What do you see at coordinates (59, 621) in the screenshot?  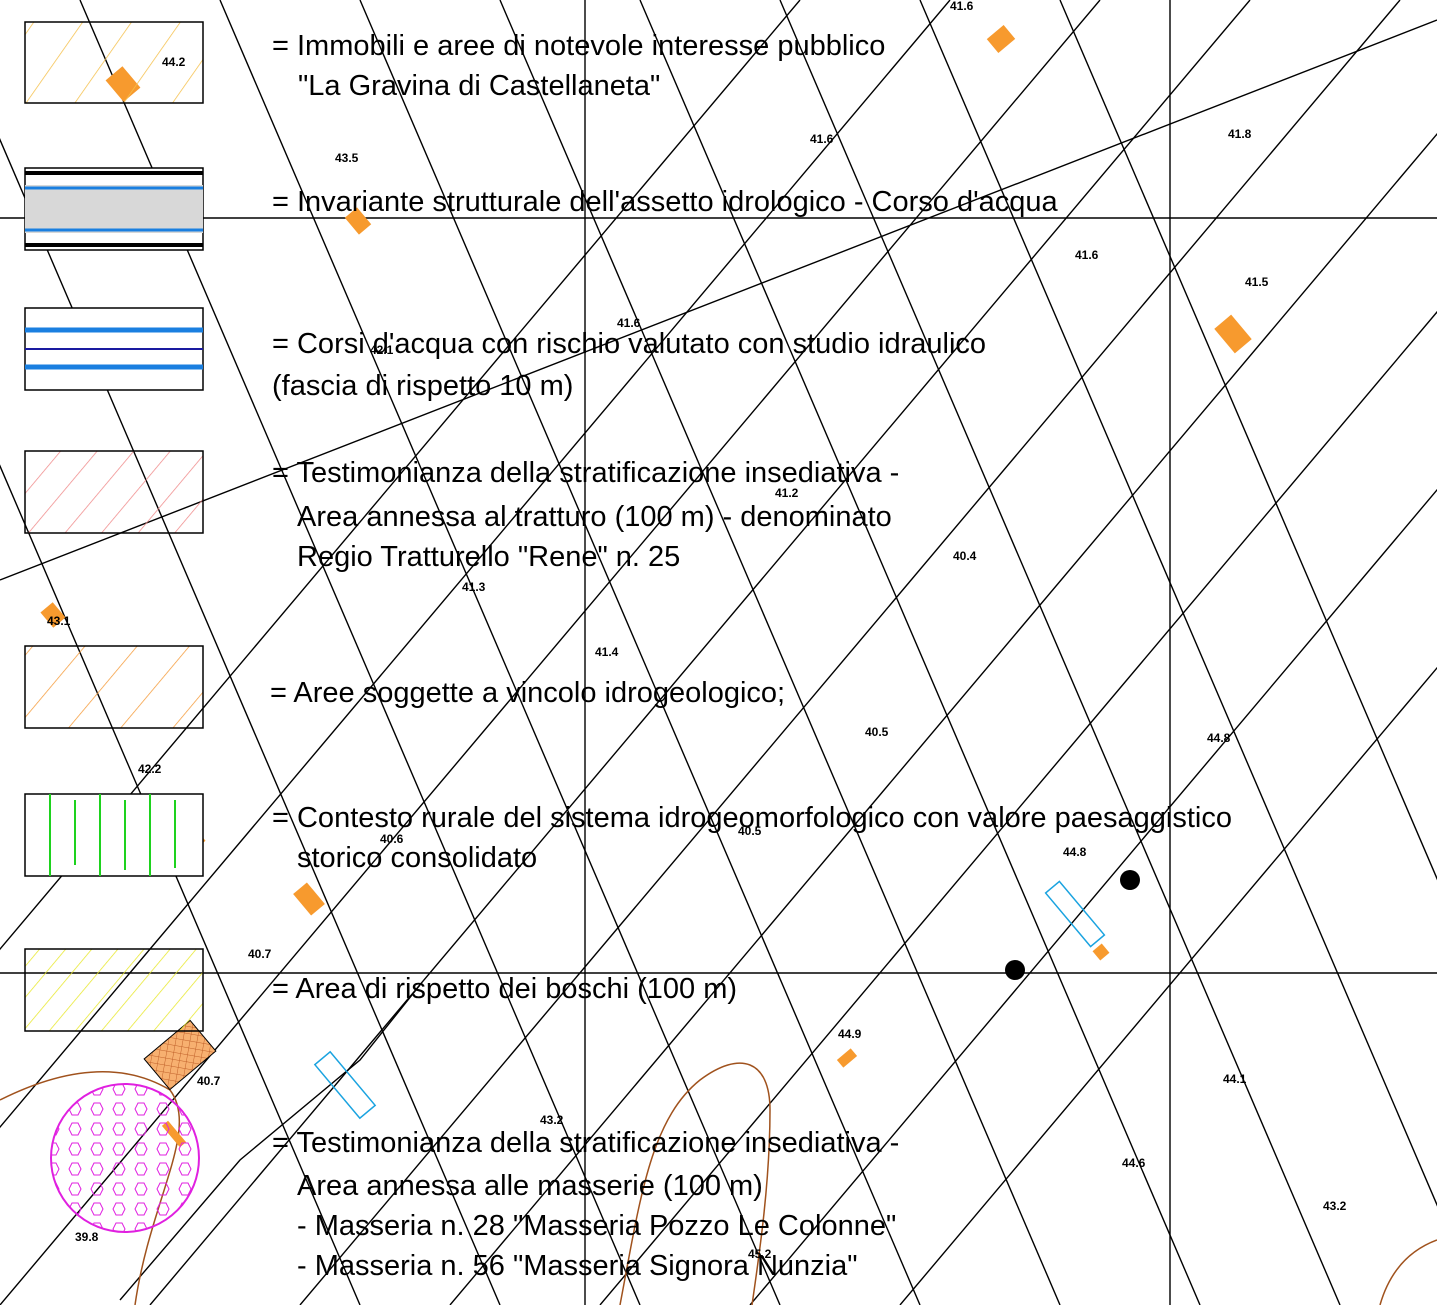 I see `spot-height: 43.1` at bounding box center [59, 621].